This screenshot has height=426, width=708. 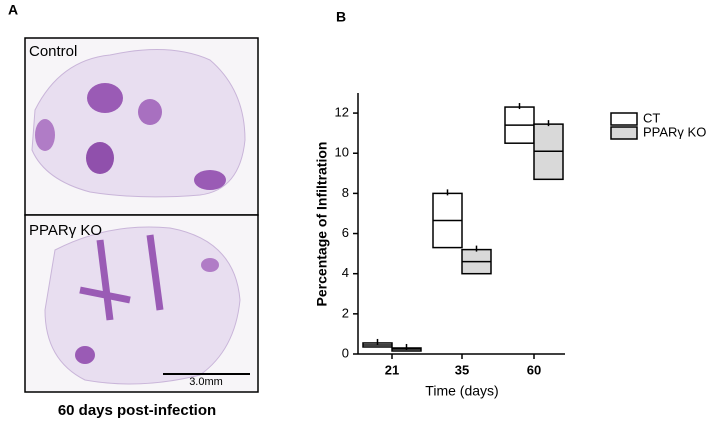 What do you see at coordinates (534, 369) in the screenshot?
I see `x-tick-label: 60` at bounding box center [534, 369].